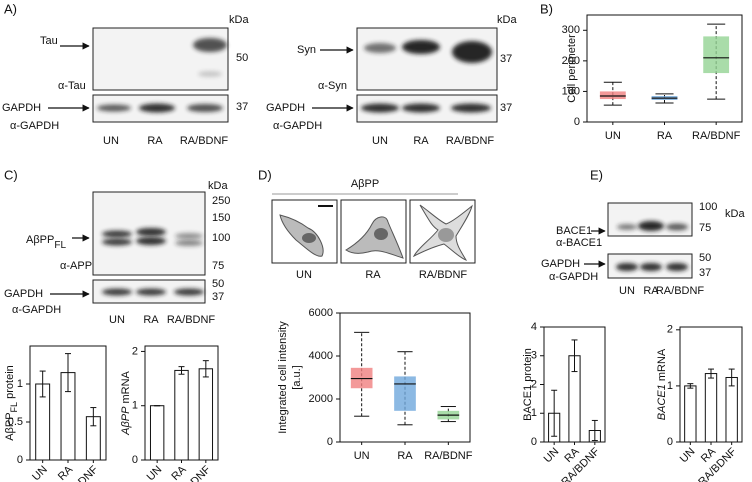 The width and height of the screenshot is (752, 482). I want to click on y-axis-label-part: BACE1, so click(662, 402).